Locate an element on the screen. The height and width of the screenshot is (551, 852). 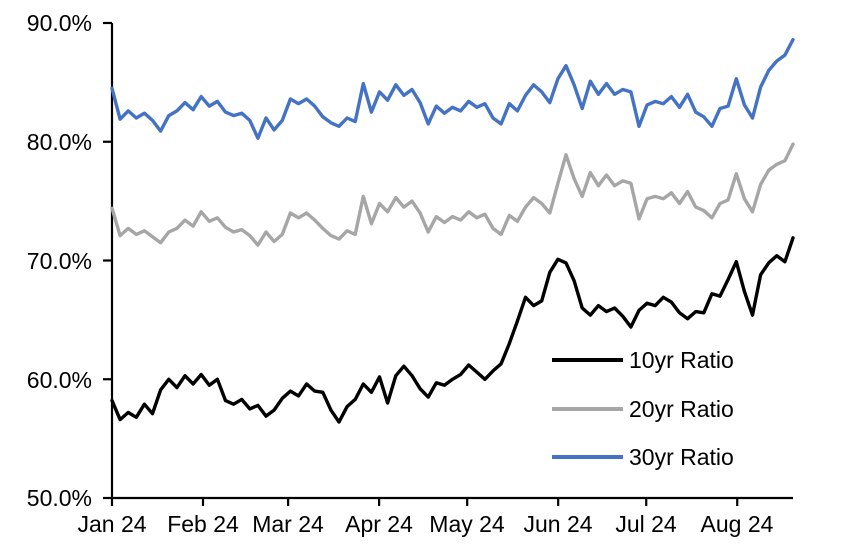
legend-line-20yr-icon is located at coordinates (587, 409).